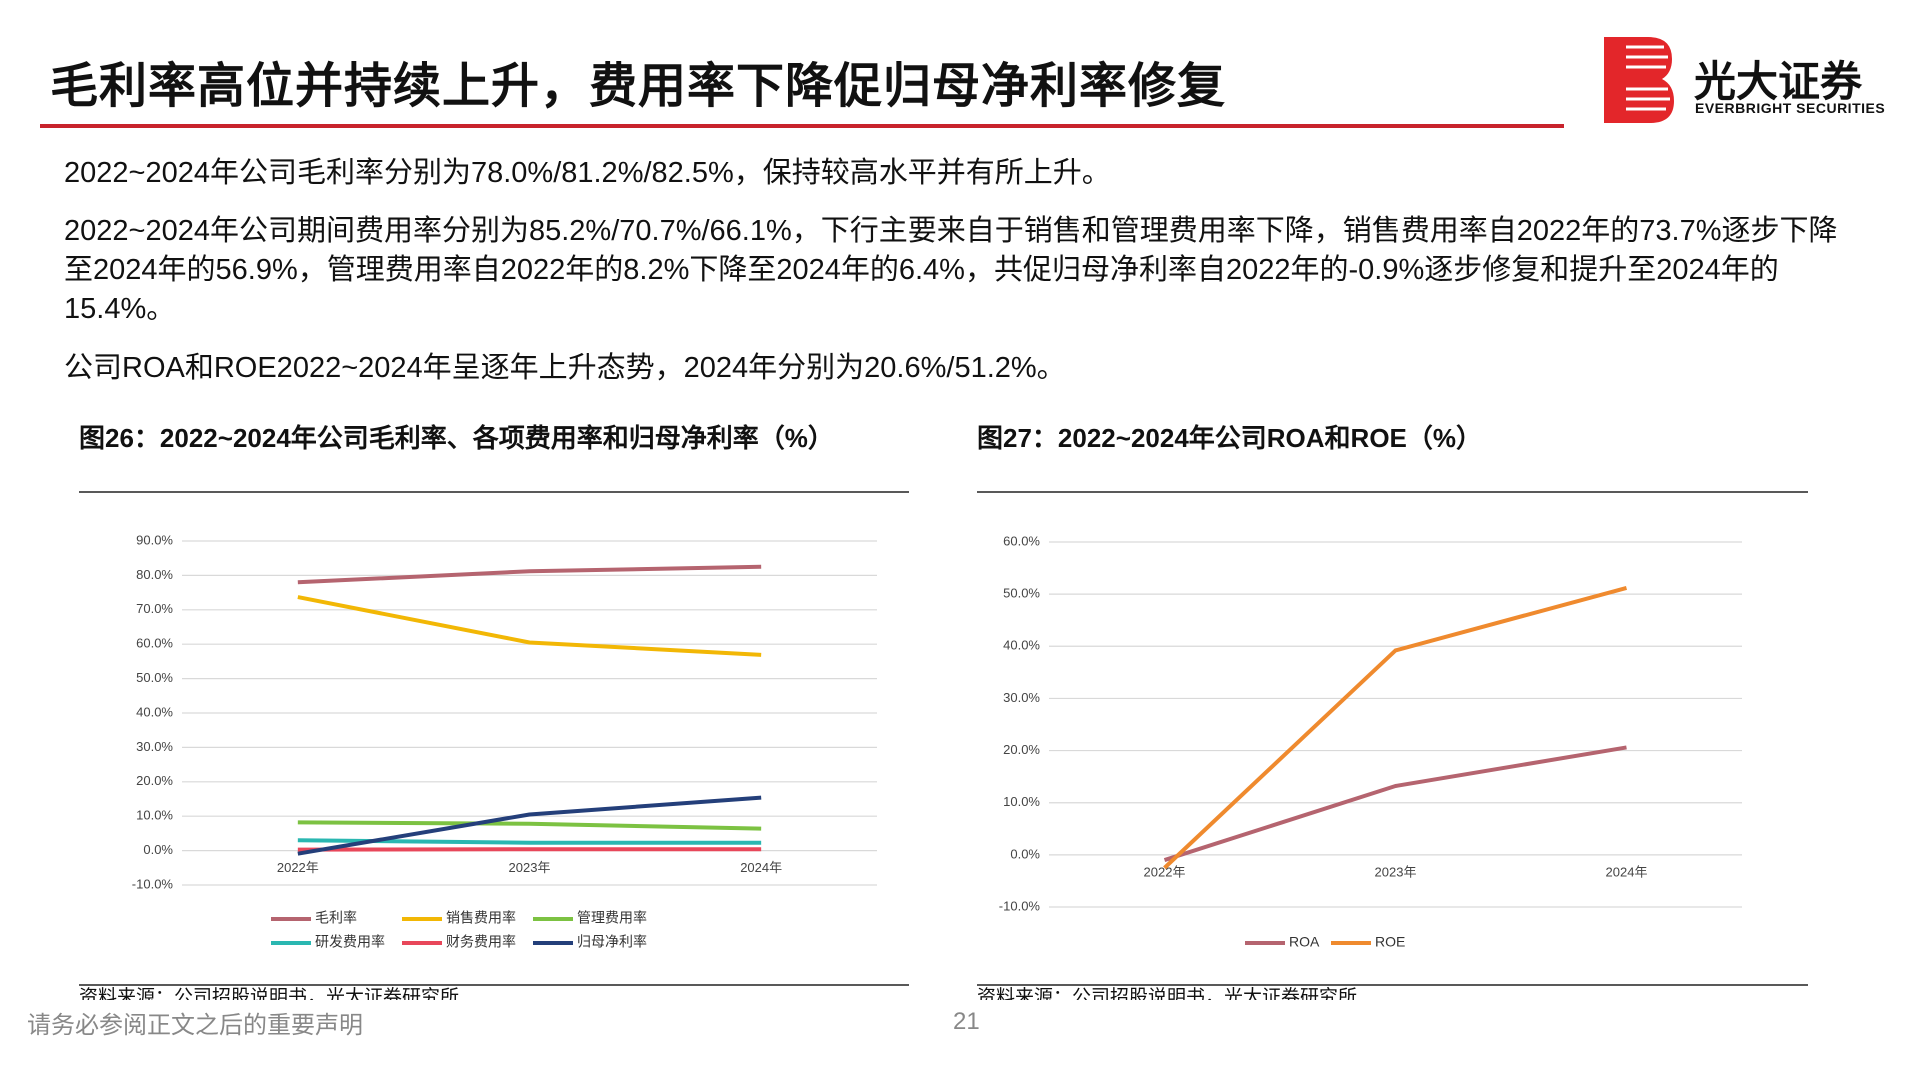 Image resolution: width=1920 pixels, height=1080 pixels. Describe the element at coordinates (1229, 438) in the screenshot. I see `figure-title: 图27：2022~2024年公司ROA和ROE（%）` at that location.